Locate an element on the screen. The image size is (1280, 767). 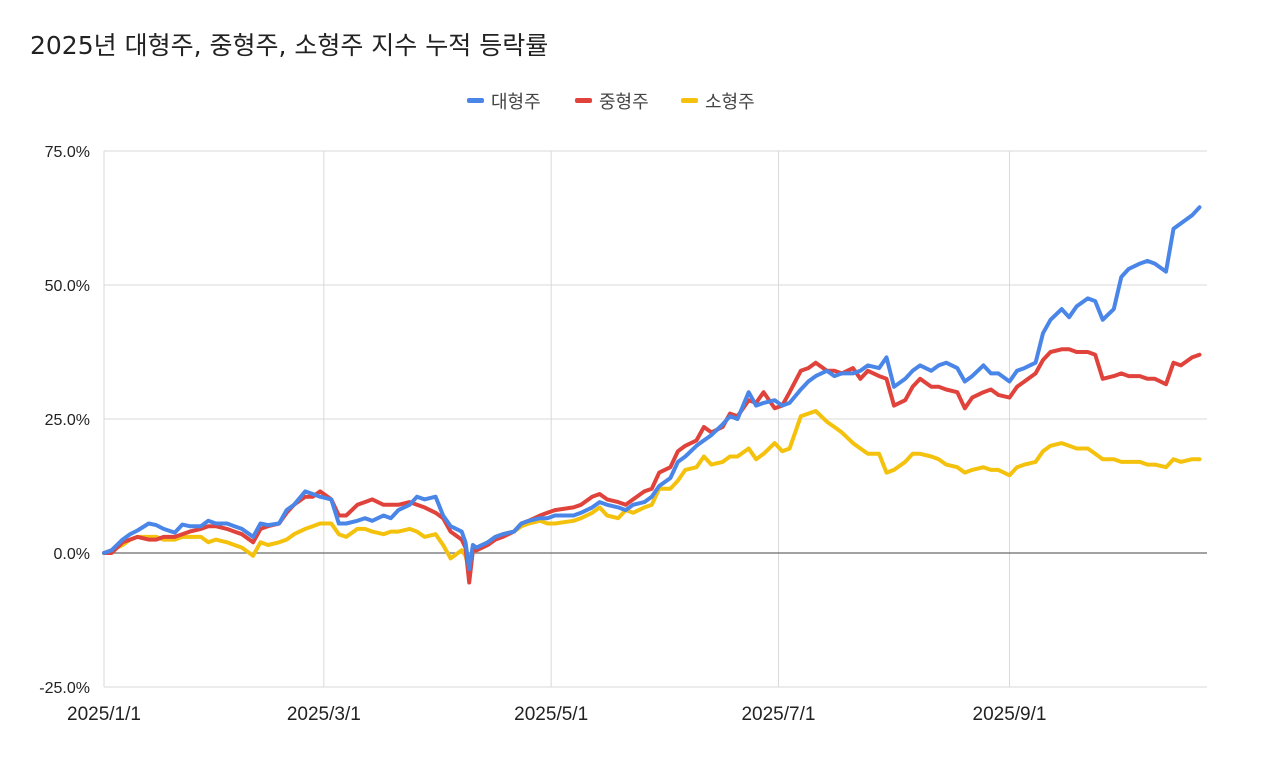
chart-title: 2025년 대형주, 중형주, 소형주 지수 누적 등락률 is located at coordinates (289, 45).